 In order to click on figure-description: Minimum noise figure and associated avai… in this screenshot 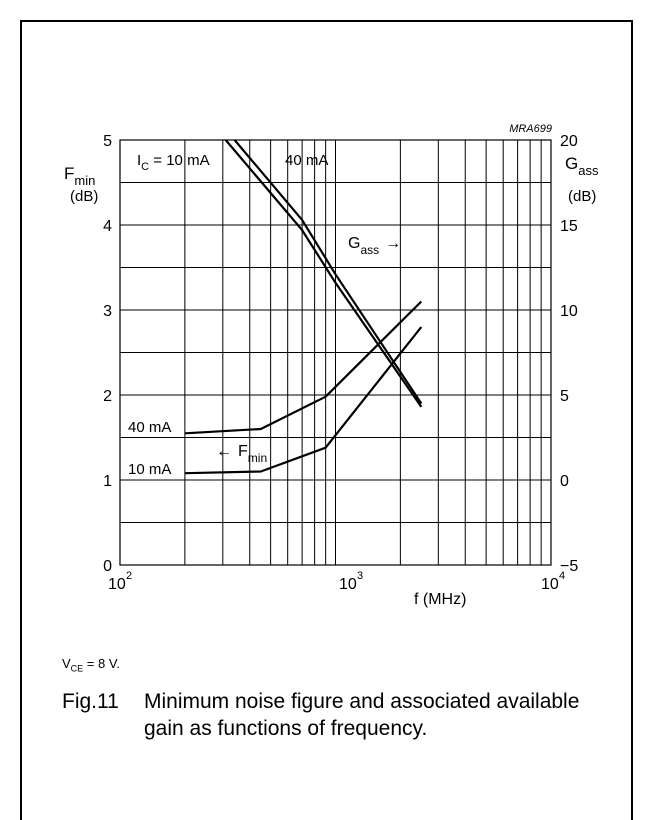, I will do `click(362, 715)`.